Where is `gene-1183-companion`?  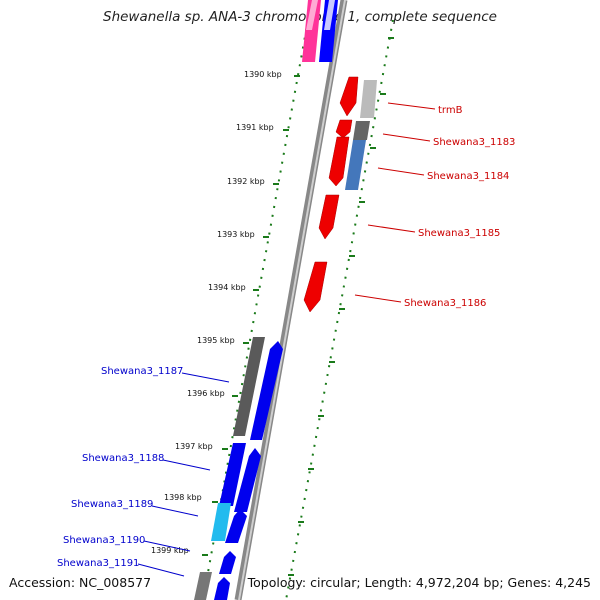 gene-1183-companion is located at coordinates (361, 130).